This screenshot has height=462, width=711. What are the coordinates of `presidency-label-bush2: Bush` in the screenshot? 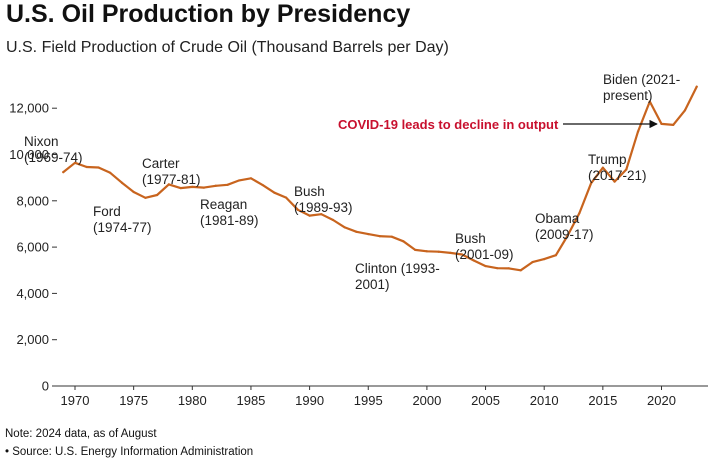 It's located at (470, 238).